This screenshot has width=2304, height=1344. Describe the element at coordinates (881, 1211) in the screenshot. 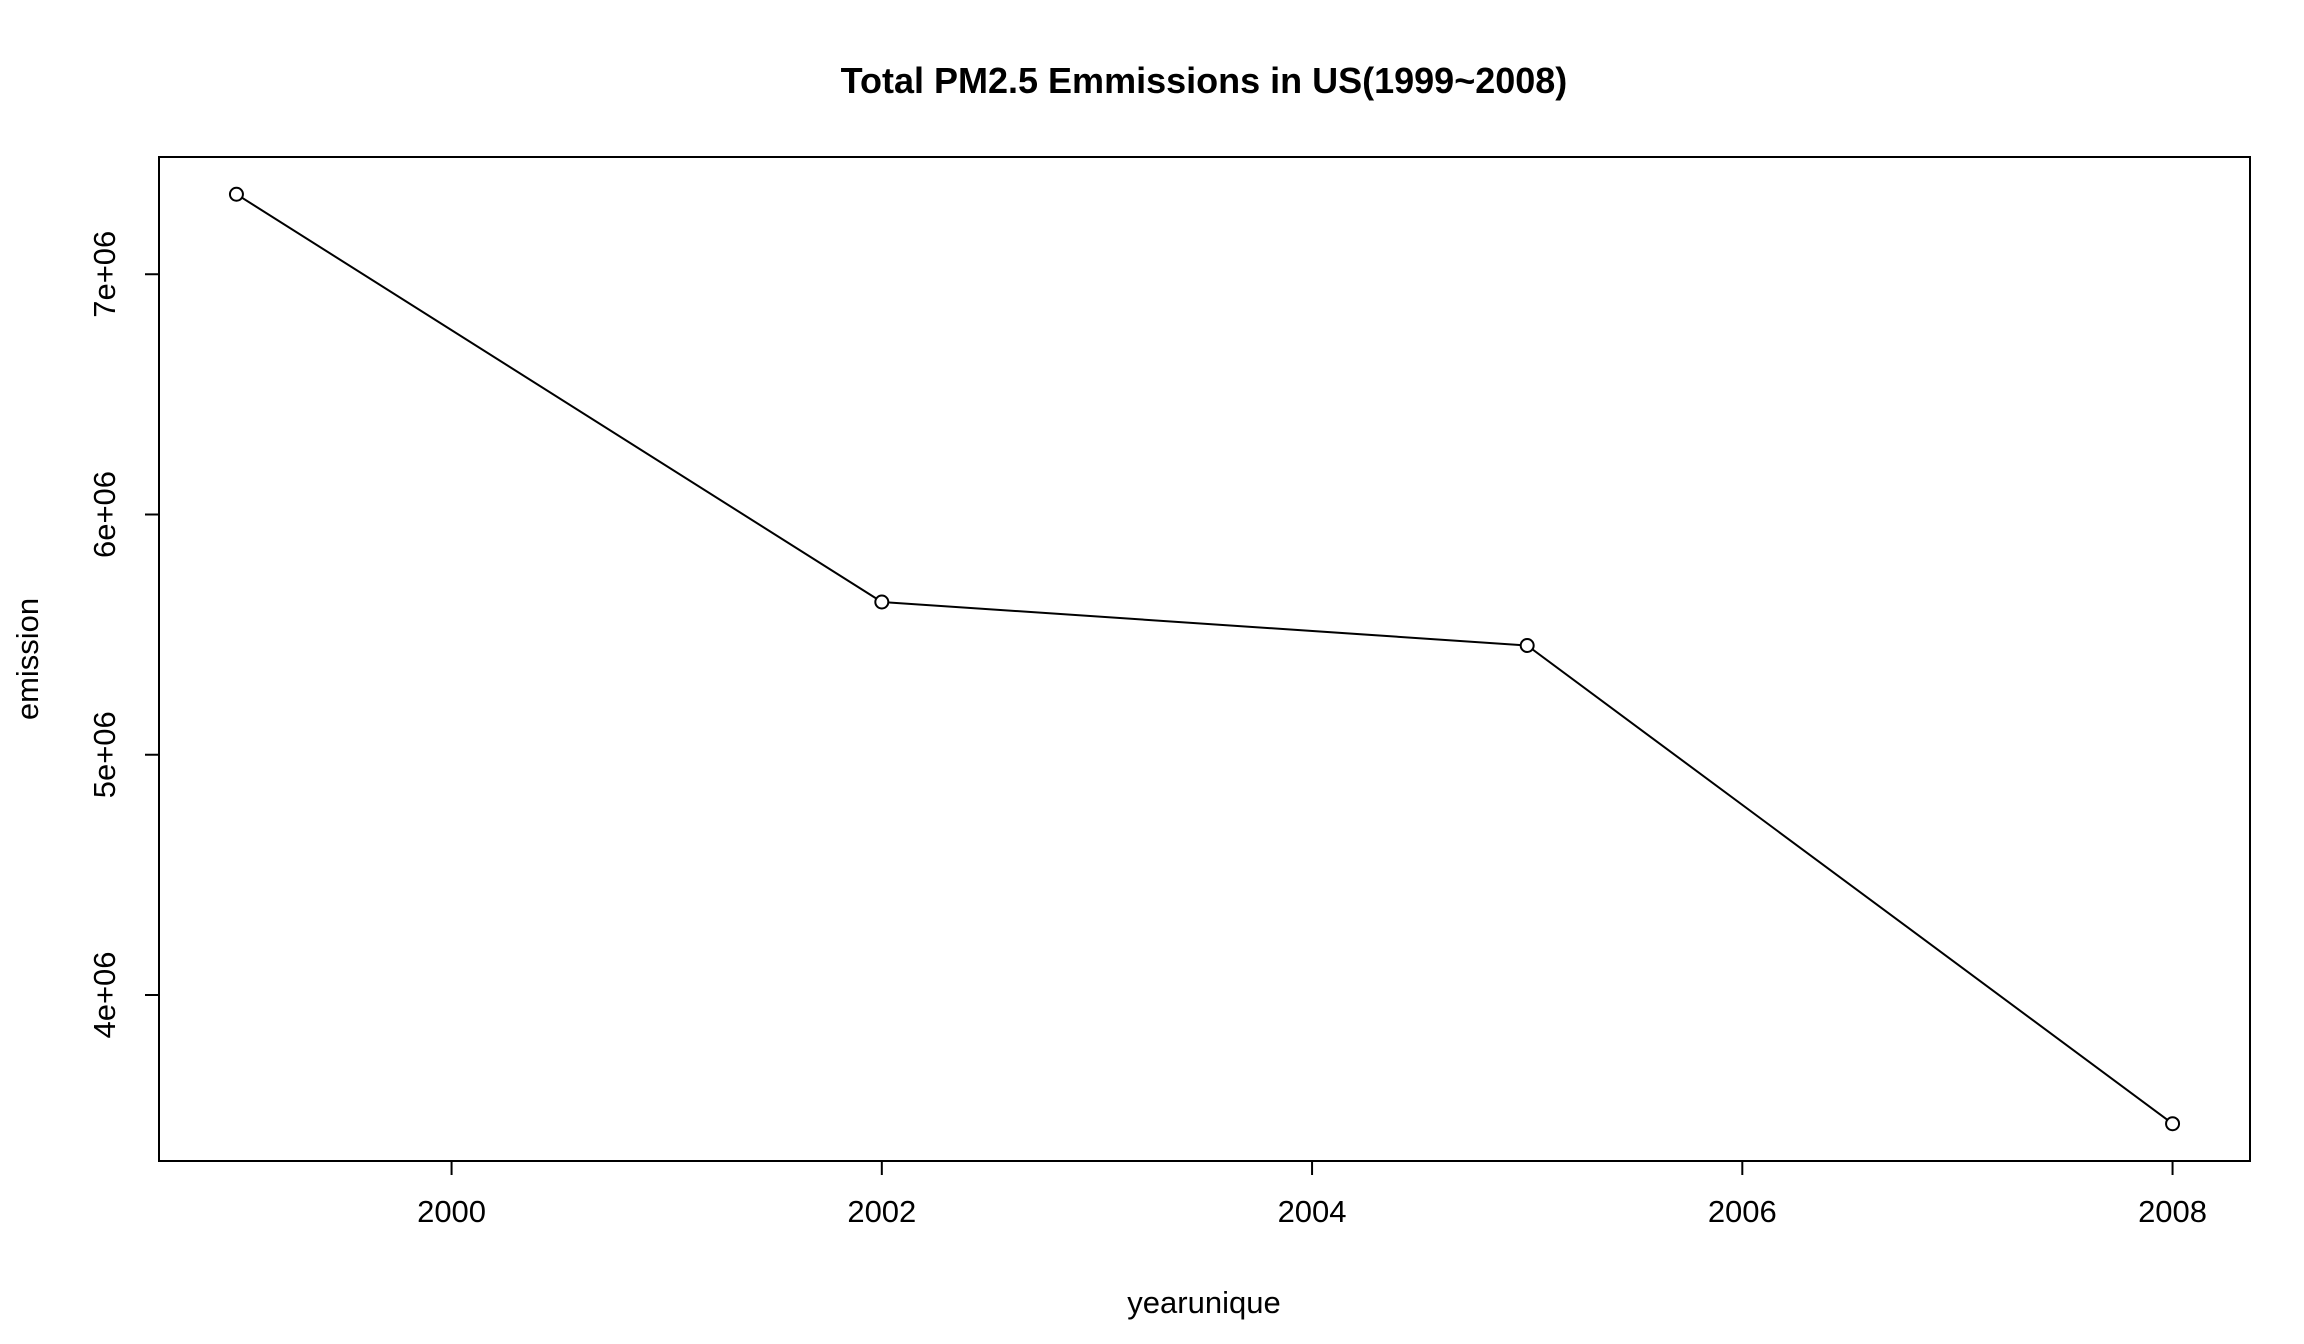

I see `x-tick-label: 2002` at that location.